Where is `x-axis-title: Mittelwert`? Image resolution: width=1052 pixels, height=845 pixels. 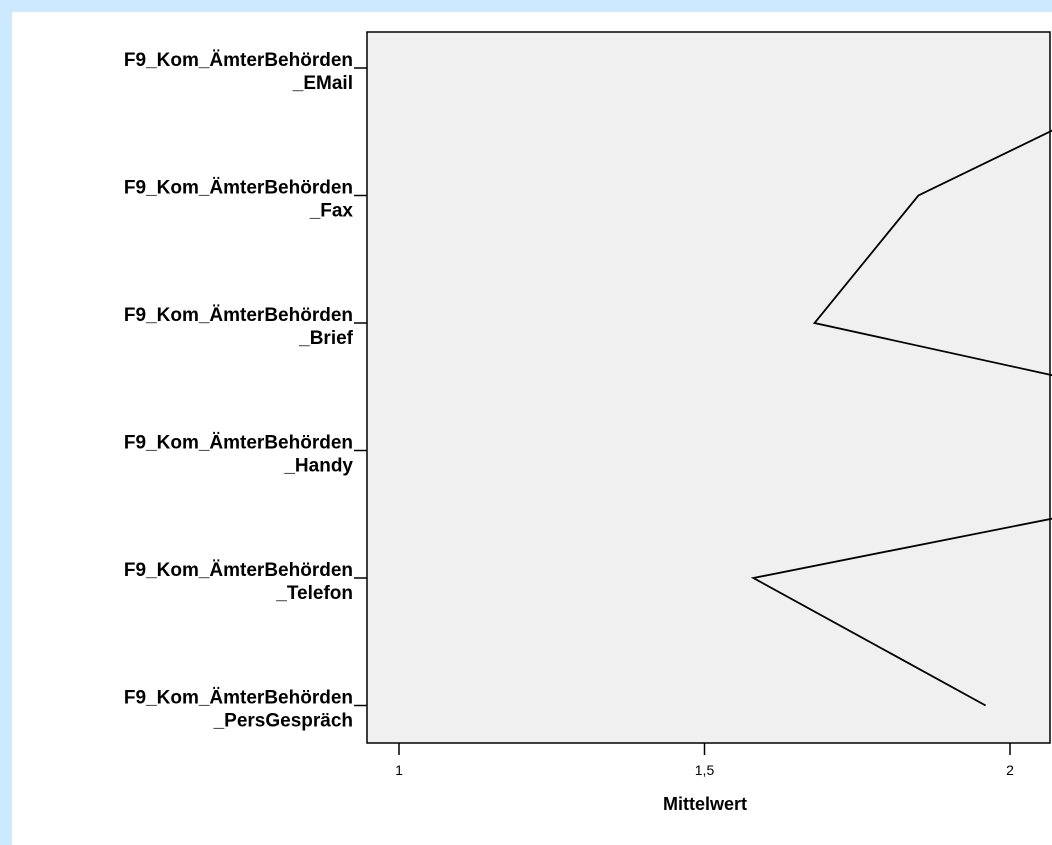 x-axis-title: Mittelwert is located at coordinates (705, 804).